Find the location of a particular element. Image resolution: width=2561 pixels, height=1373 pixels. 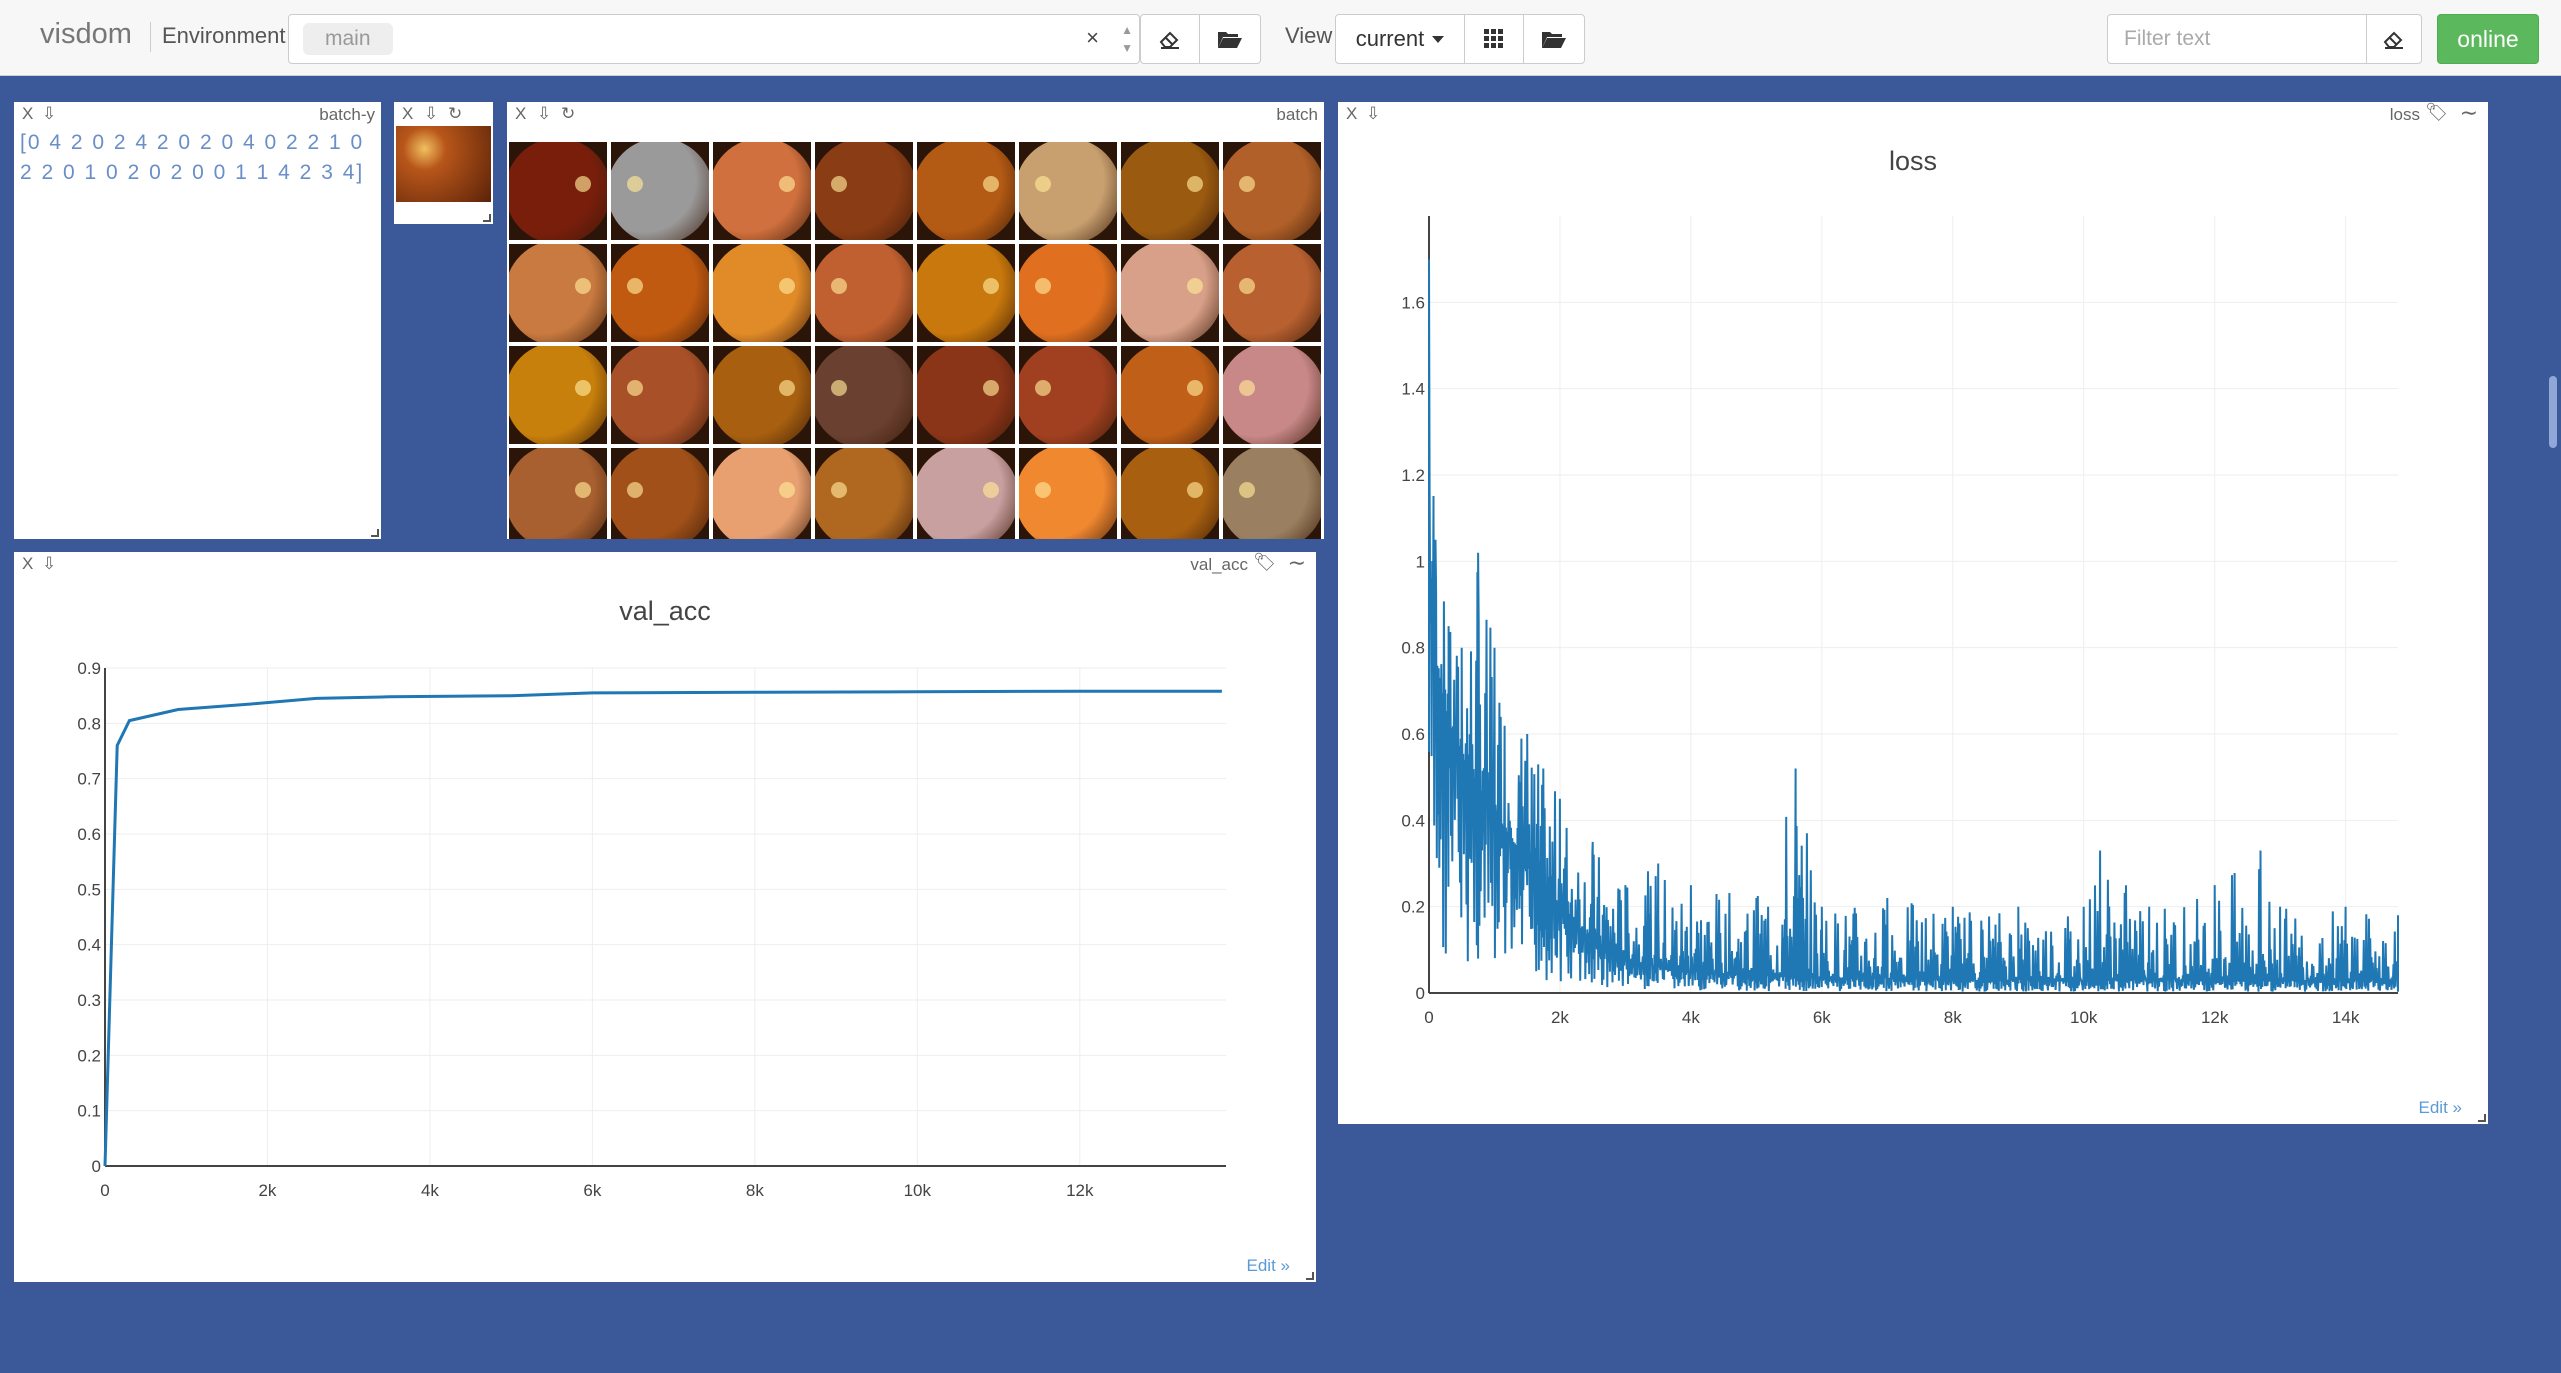

pane-batch-images: X ⇩ ↻ batch is located at coordinates (915, 320).